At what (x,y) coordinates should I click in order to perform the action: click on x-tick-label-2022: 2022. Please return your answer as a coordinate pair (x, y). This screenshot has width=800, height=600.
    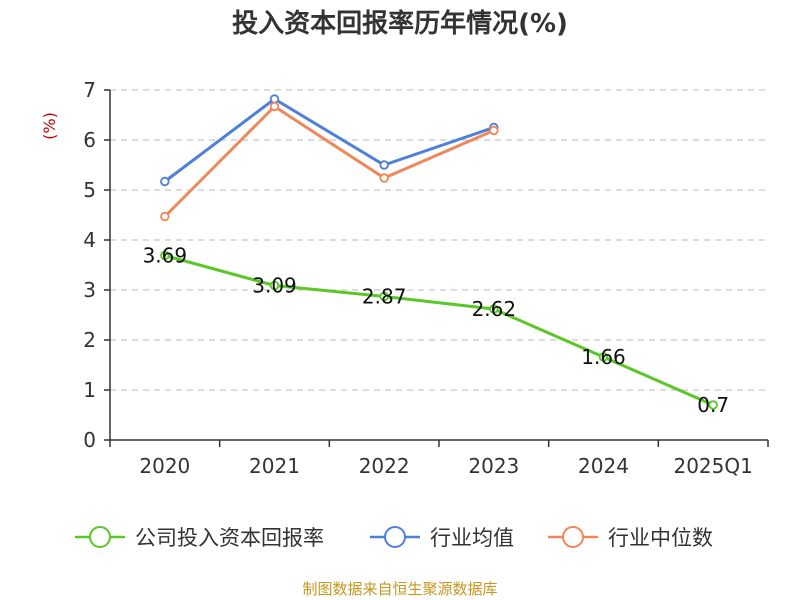
    Looking at the image, I should click on (384, 466).